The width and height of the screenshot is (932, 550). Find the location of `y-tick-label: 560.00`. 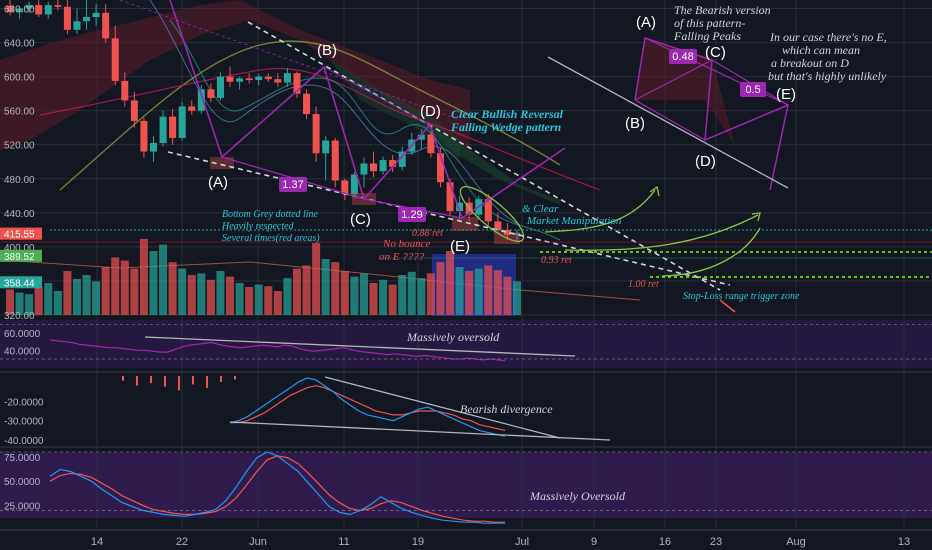

y-tick-label: 560.00 is located at coordinates (19, 112).